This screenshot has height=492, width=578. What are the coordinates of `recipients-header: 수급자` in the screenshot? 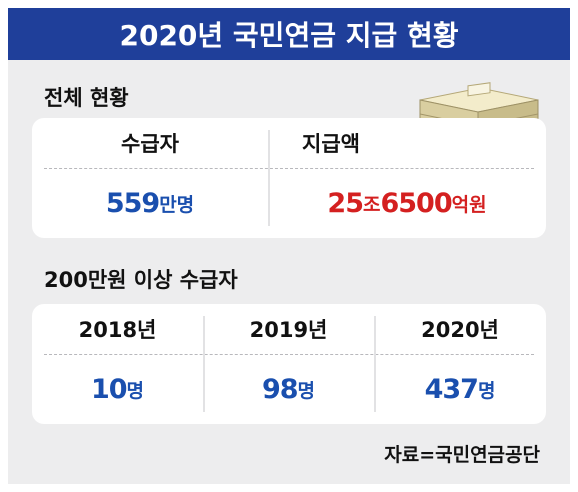 It's located at (150, 144).